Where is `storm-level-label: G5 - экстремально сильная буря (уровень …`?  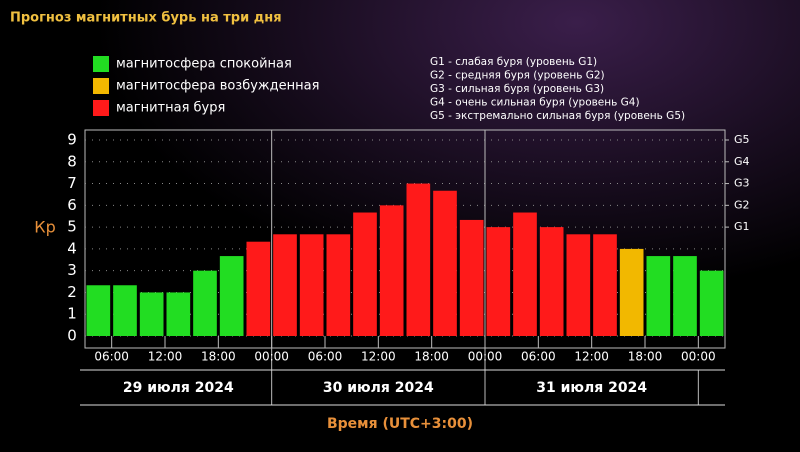 storm-level-label: G5 - экстремально сильная буря (уровень … is located at coordinates (557, 116).